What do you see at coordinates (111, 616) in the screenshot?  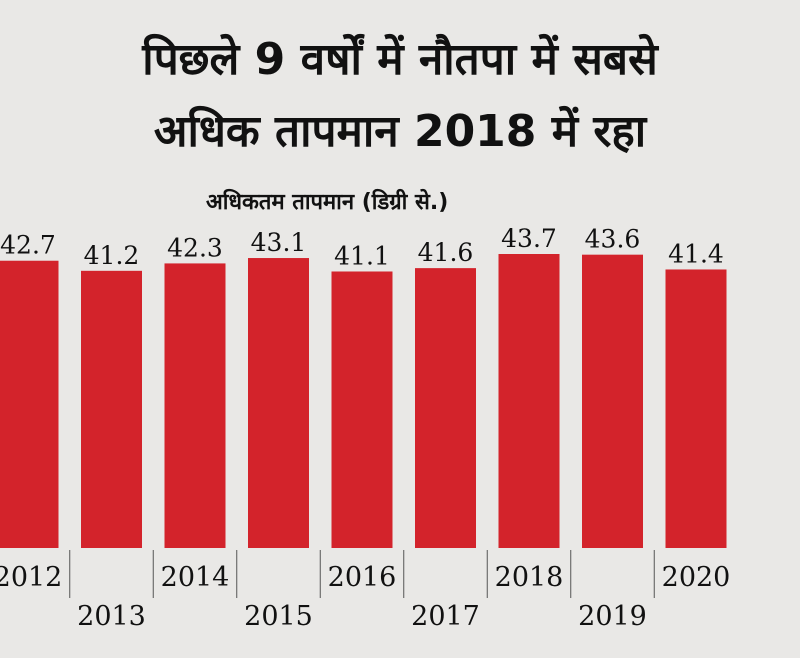 I see `tick-label-2013: 2013` at bounding box center [111, 616].